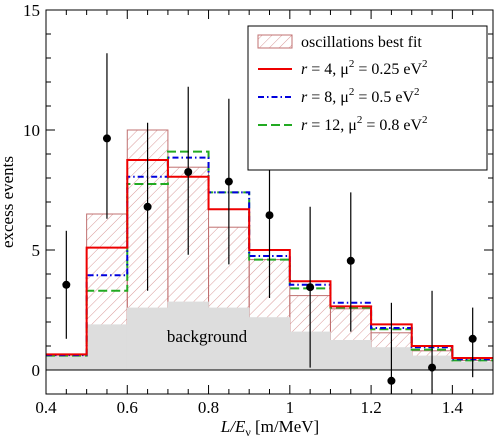  What do you see at coordinates (36, 250) in the screenshot?
I see `y-tick-label: 5` at bounding box center [36, 250].